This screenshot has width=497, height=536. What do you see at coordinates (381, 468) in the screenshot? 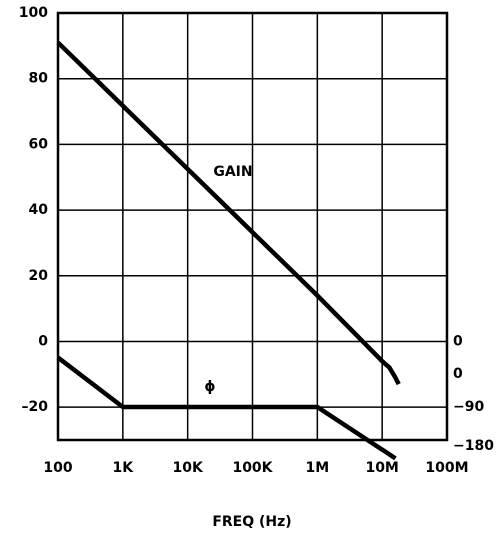
I see `x-tick-label: 10M` at bounding box center [381, 468].